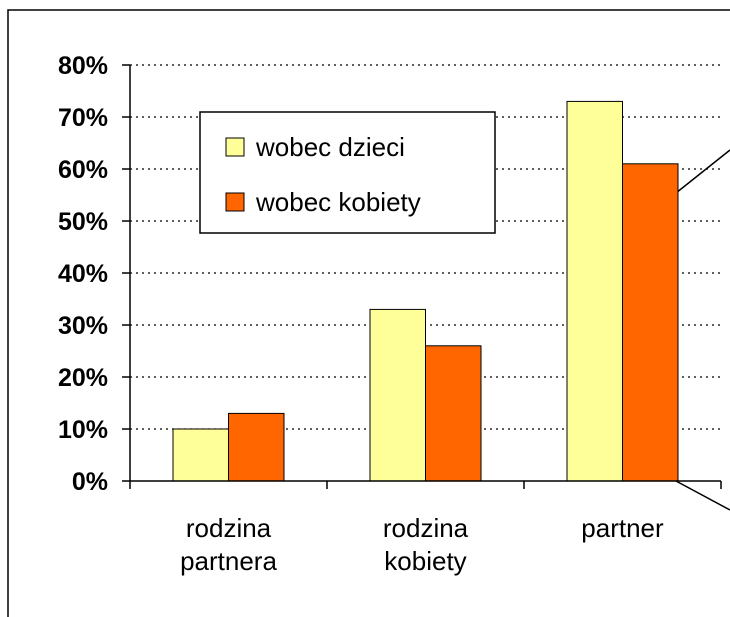 The image size is (730, 617). What do you see at coordinates (330, 147) in the screenshot?
I see `legend-label: wobec dzieci` at bounding box center [330, 147].